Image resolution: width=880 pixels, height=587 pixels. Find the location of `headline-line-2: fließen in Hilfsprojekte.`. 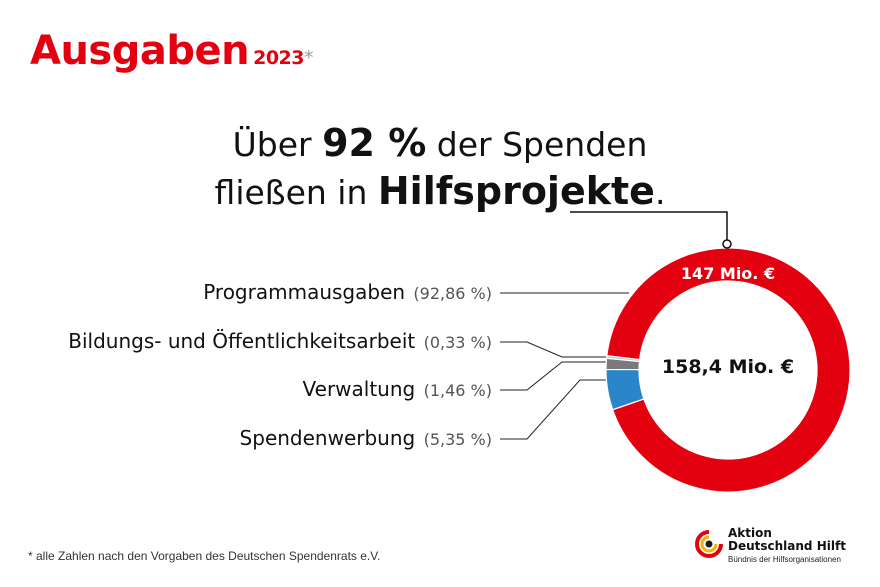

headline-line-2: fließen in Hilfsprojekte. is located at coordinates (440, 192).